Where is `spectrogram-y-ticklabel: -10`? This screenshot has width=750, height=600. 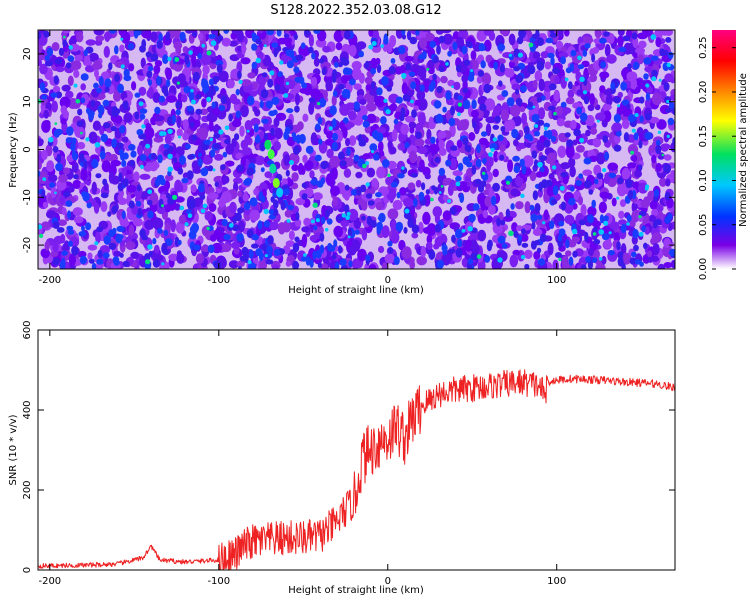
spectrogram-y-ticklabel: -10 is located at coordinates (27, 197).